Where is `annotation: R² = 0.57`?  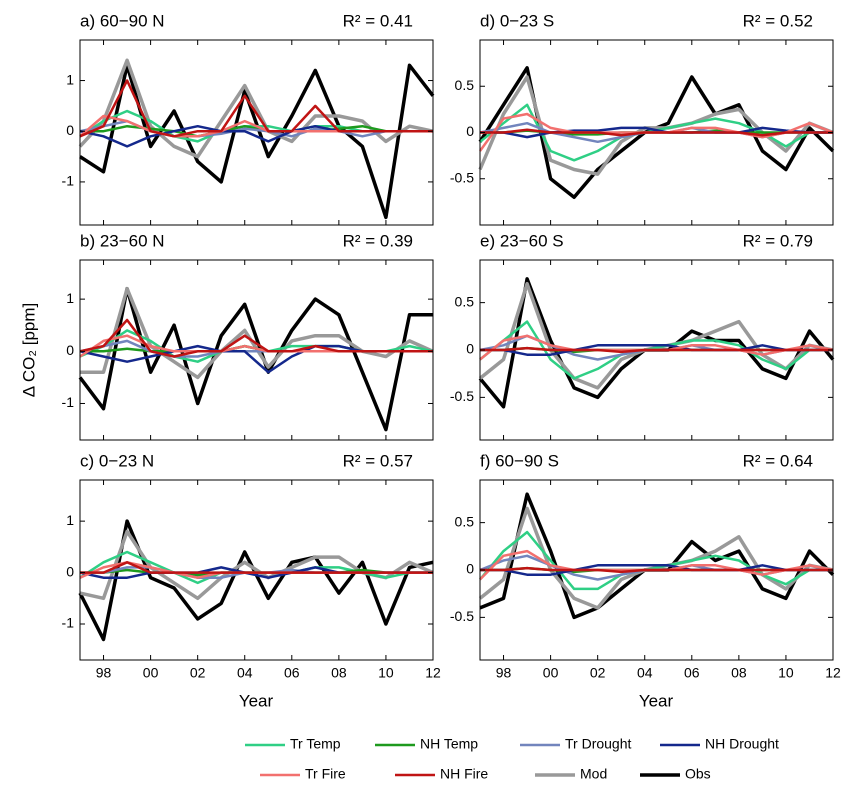
annotation: R² = 0.57 is located at coordinates (378, 460).